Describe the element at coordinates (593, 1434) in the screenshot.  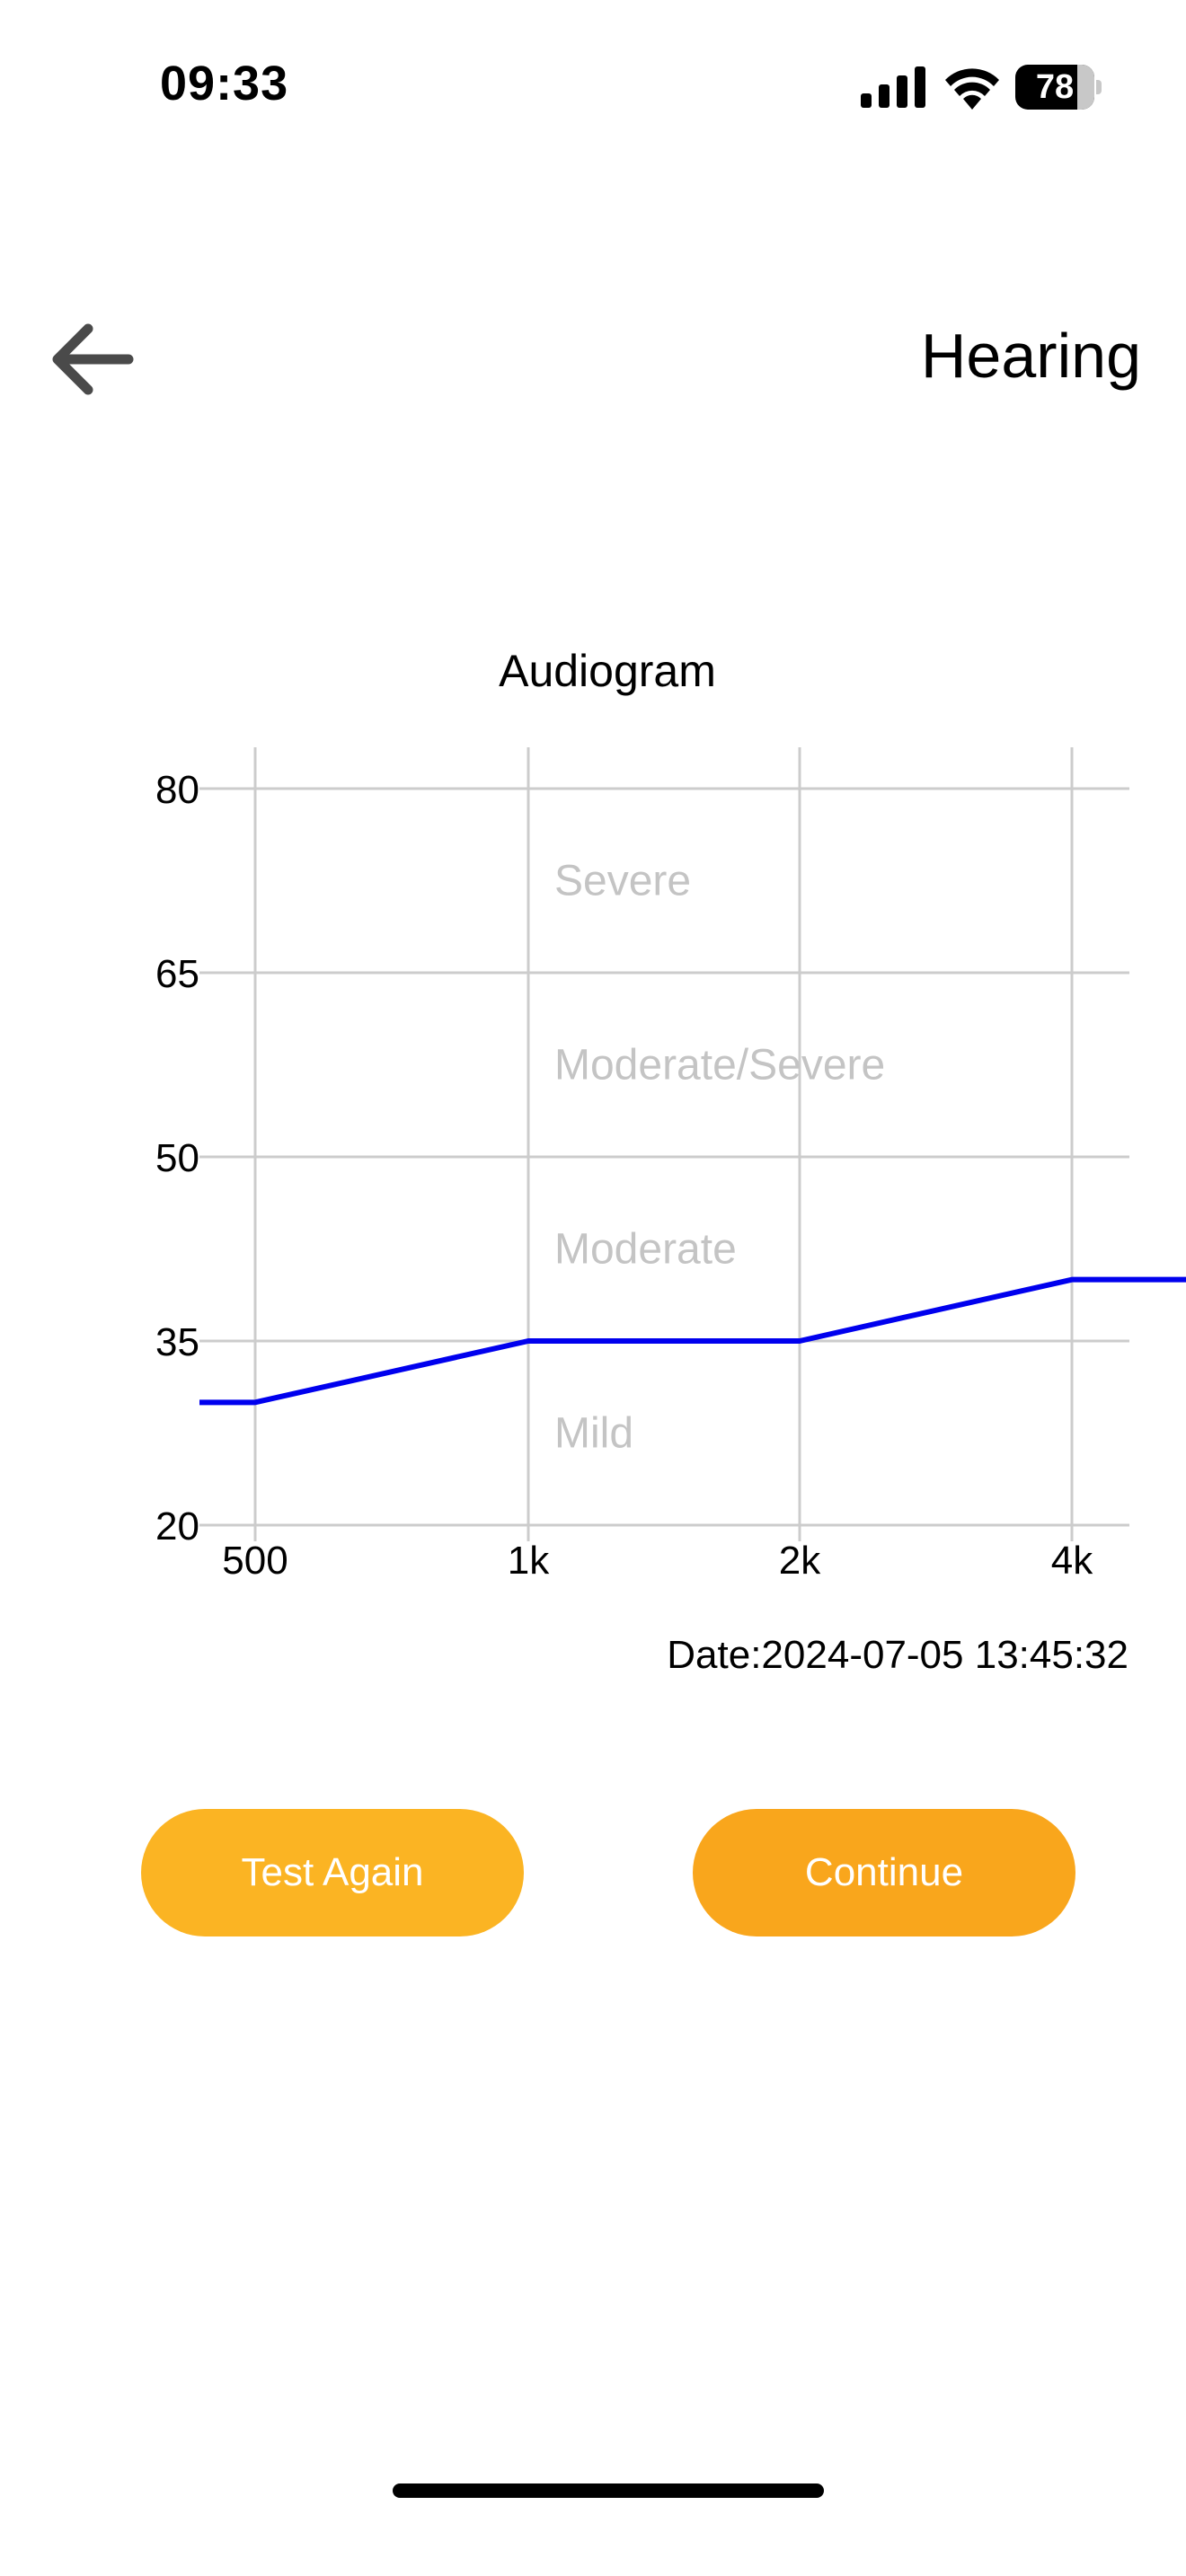
I see `severity-zone-label: Mild` at that location.